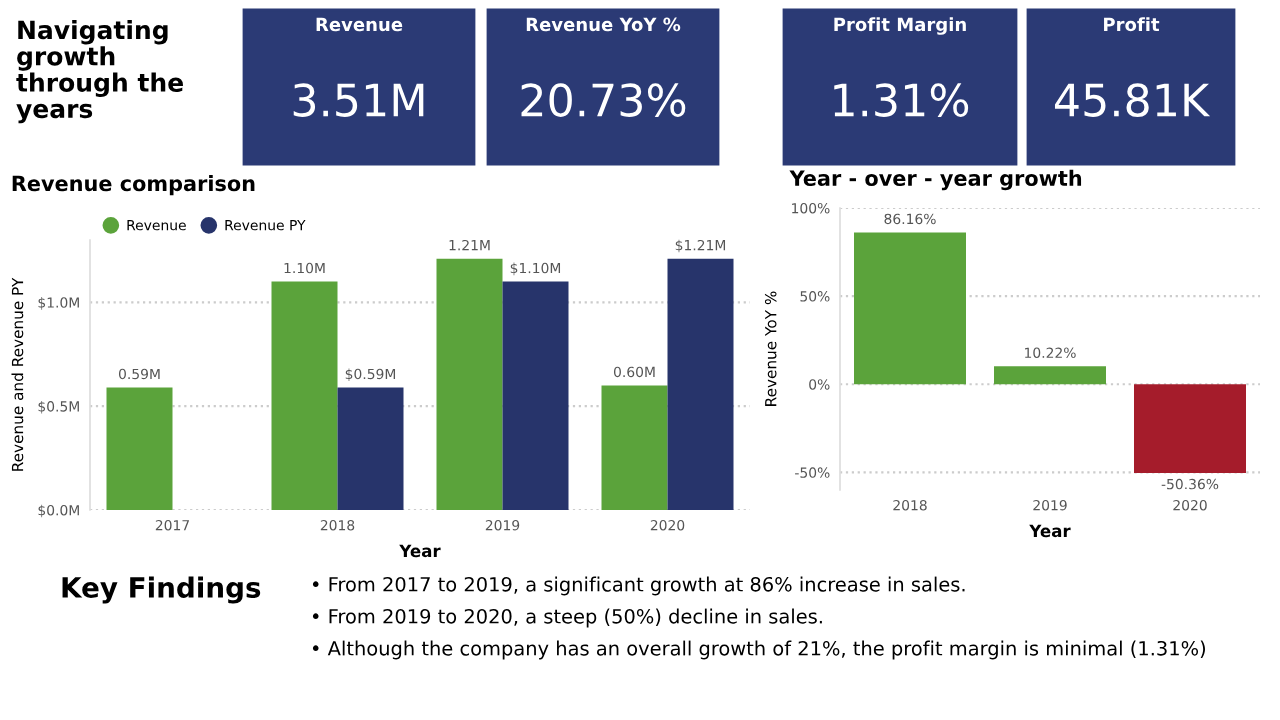 This screenshot has height=720, width=1280. What do you see at coordinates (567, 618) in the screenshot?
I see `text: • From 2019 to 2020, a steep (50%) decline in sales.` at bounding box center [567, 618].